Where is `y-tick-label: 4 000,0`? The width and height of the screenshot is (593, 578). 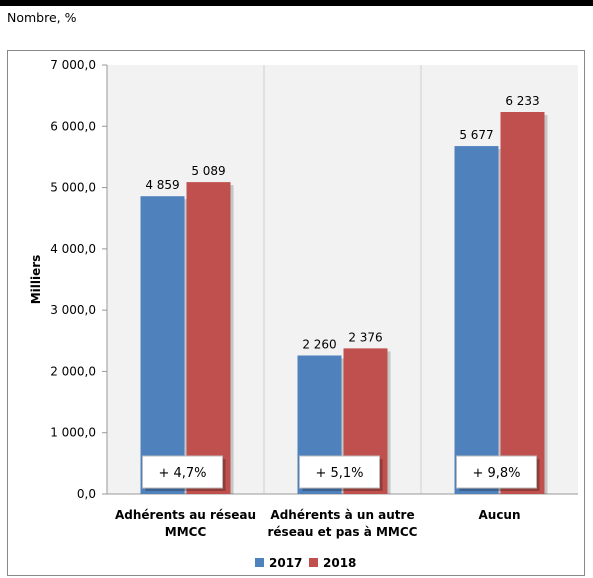
y-tick-label: 4 000,0 is located at coordinates (73, 249).